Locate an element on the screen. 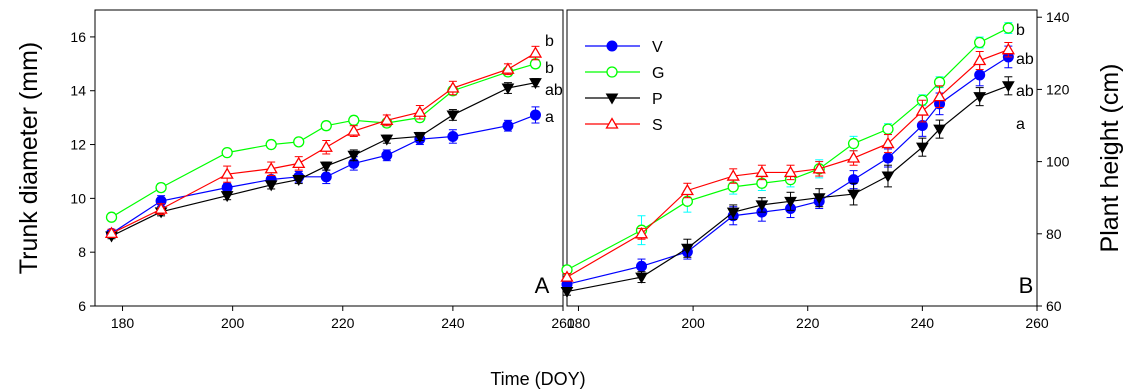  panel-b-group-letter: b is located at coordinates (1020, 30).